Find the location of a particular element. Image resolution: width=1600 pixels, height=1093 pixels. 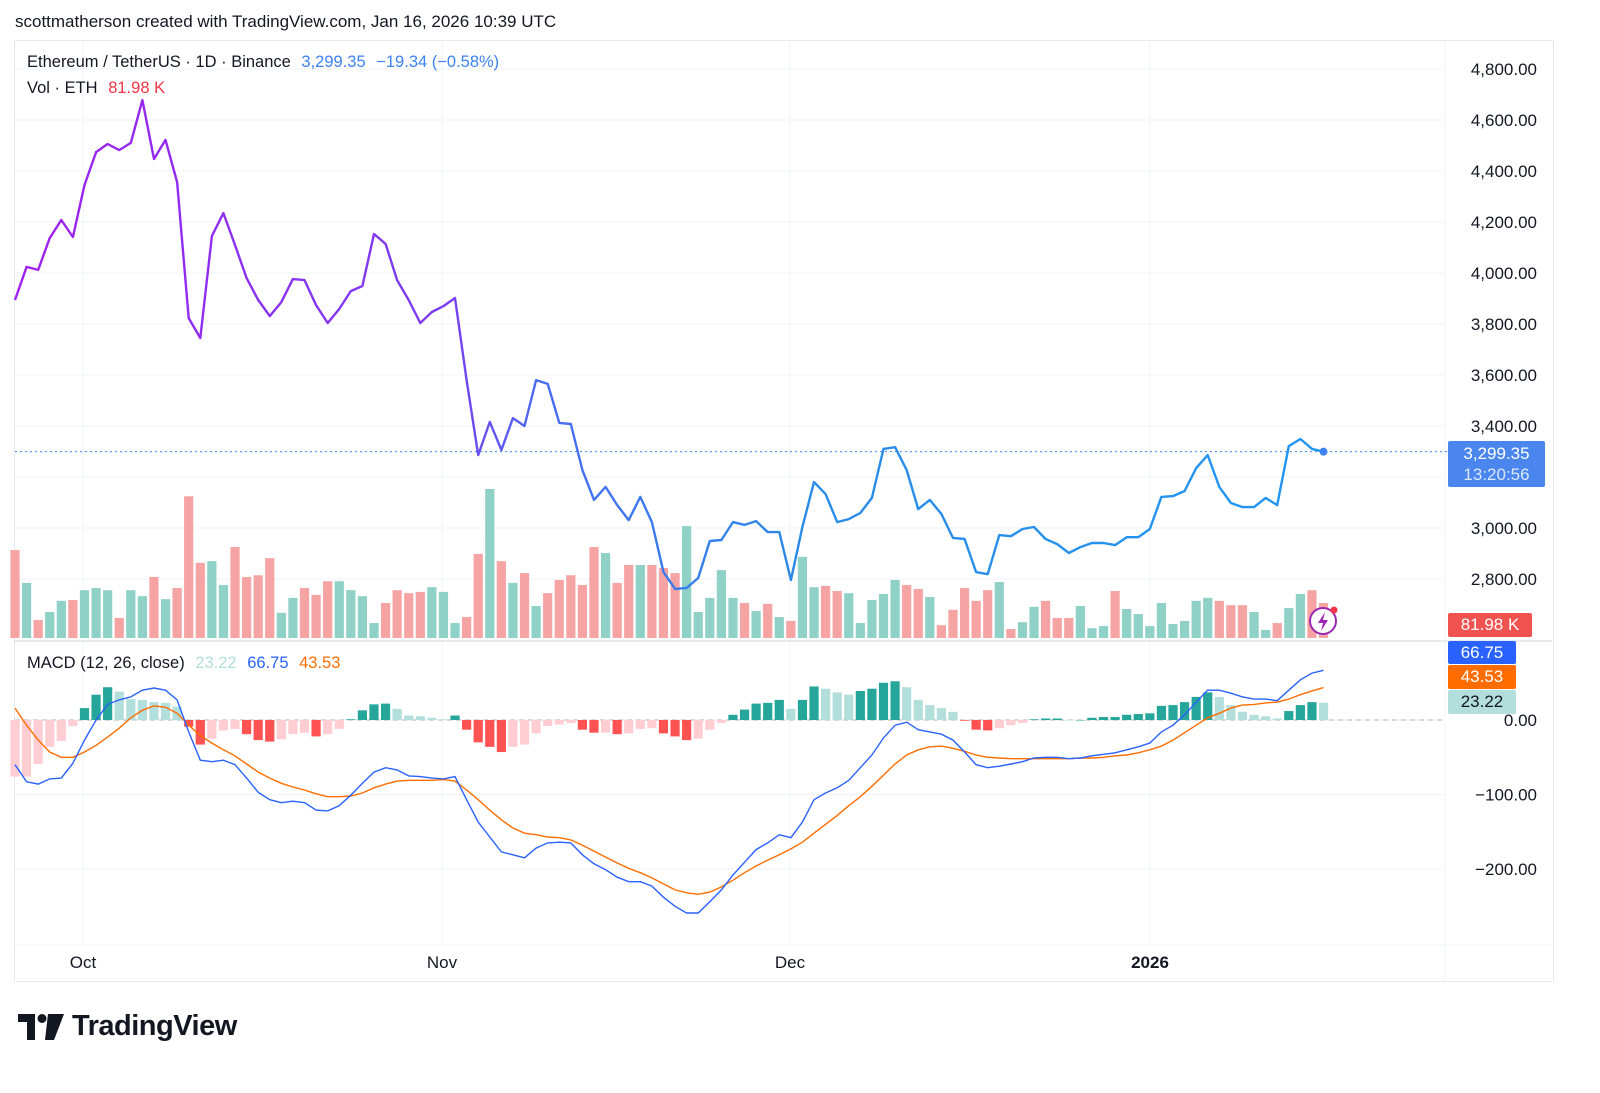

lightning-icon is located at coordinates (1323, 620).